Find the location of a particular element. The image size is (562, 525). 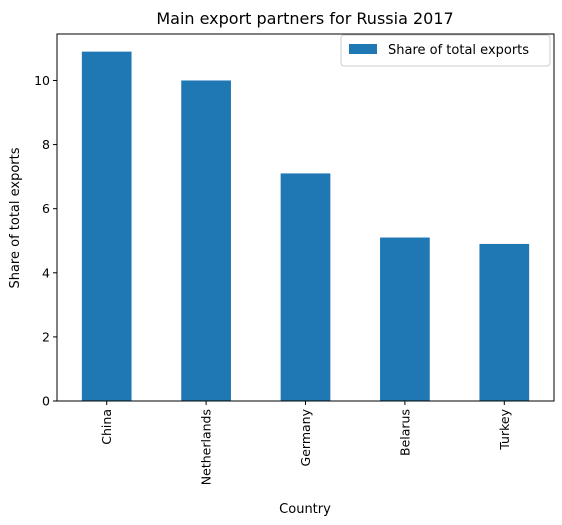

y-tick-label: 4 is located at coordinates (46, 272).